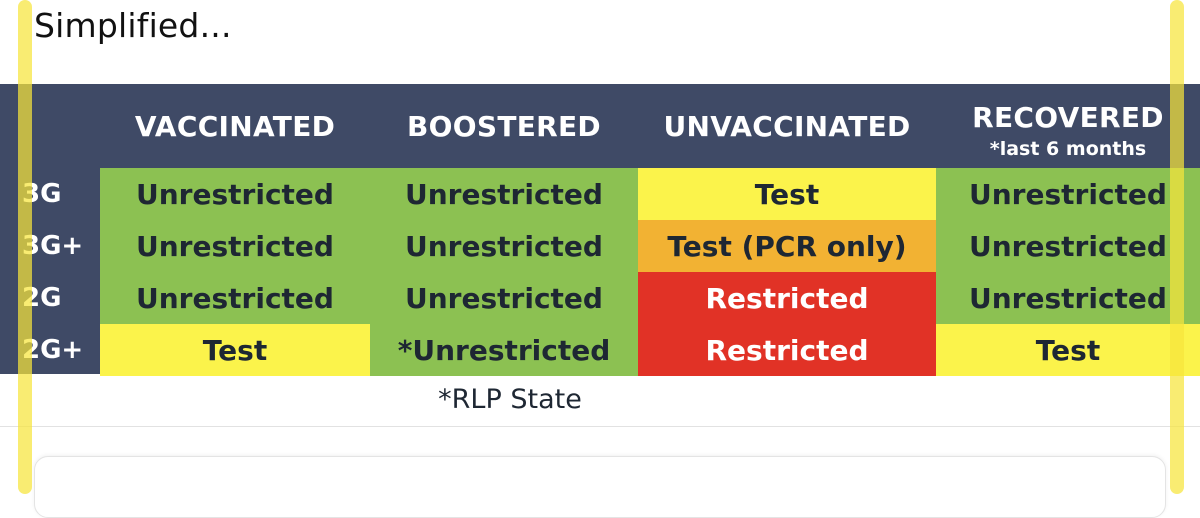 The image size is (1200, 518). I want to click on cell-2g-unvaccinated: Restricted, so click(787, 298).